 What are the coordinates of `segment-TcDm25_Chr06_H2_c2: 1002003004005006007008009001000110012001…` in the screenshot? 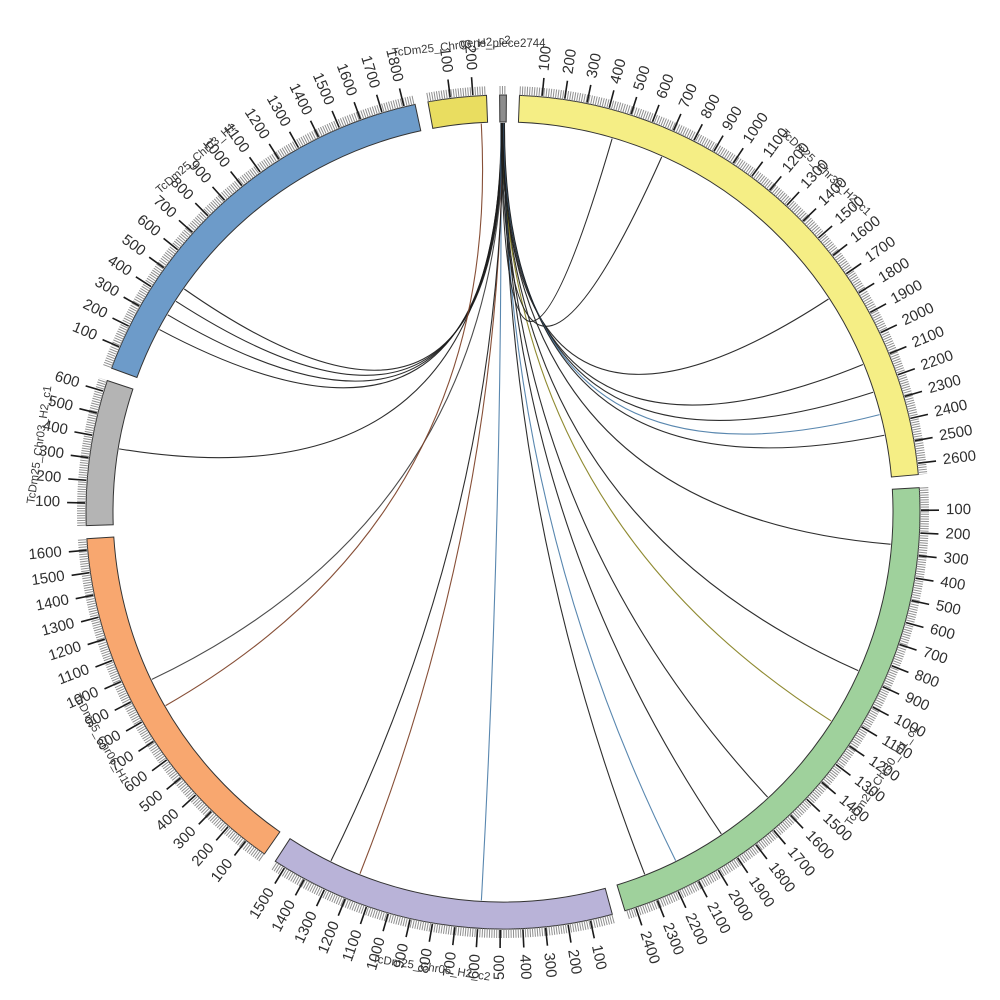 It's located at (430, 911).